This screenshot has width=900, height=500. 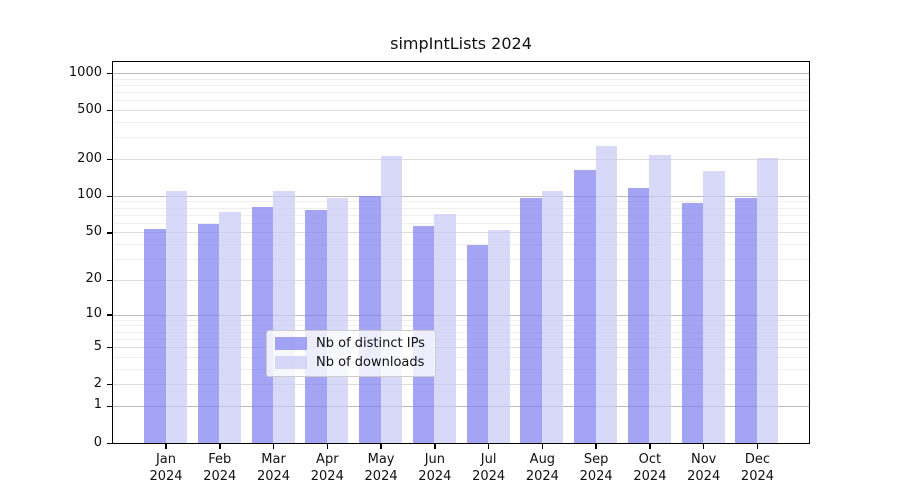 I want to click on y-tick-label: 0, so click(x=97, y=442).